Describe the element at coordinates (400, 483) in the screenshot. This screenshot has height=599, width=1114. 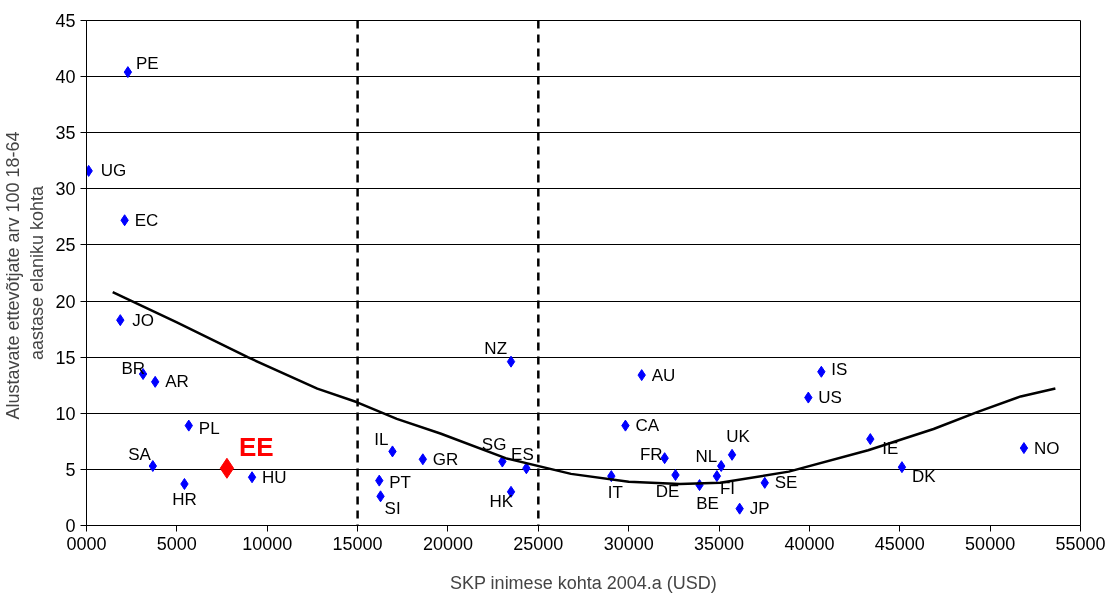
I see `annotation: PT` at that location.